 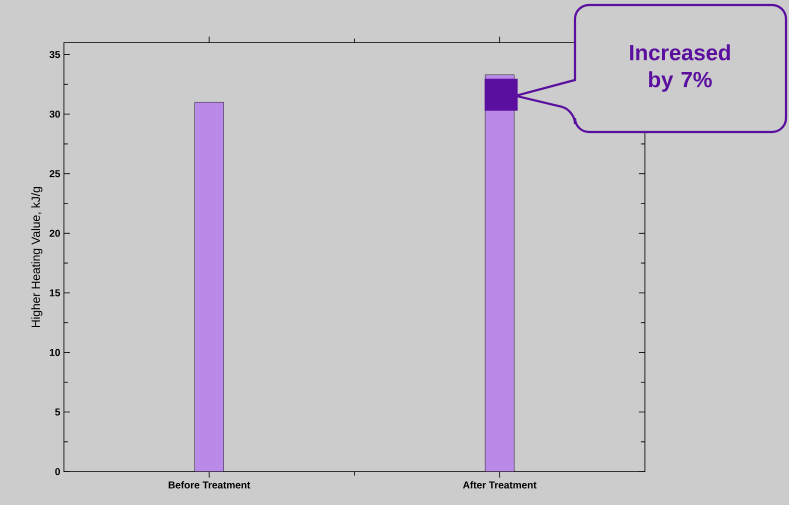 I want to click on y-tick-label: 10, so click(x=55, y=352).